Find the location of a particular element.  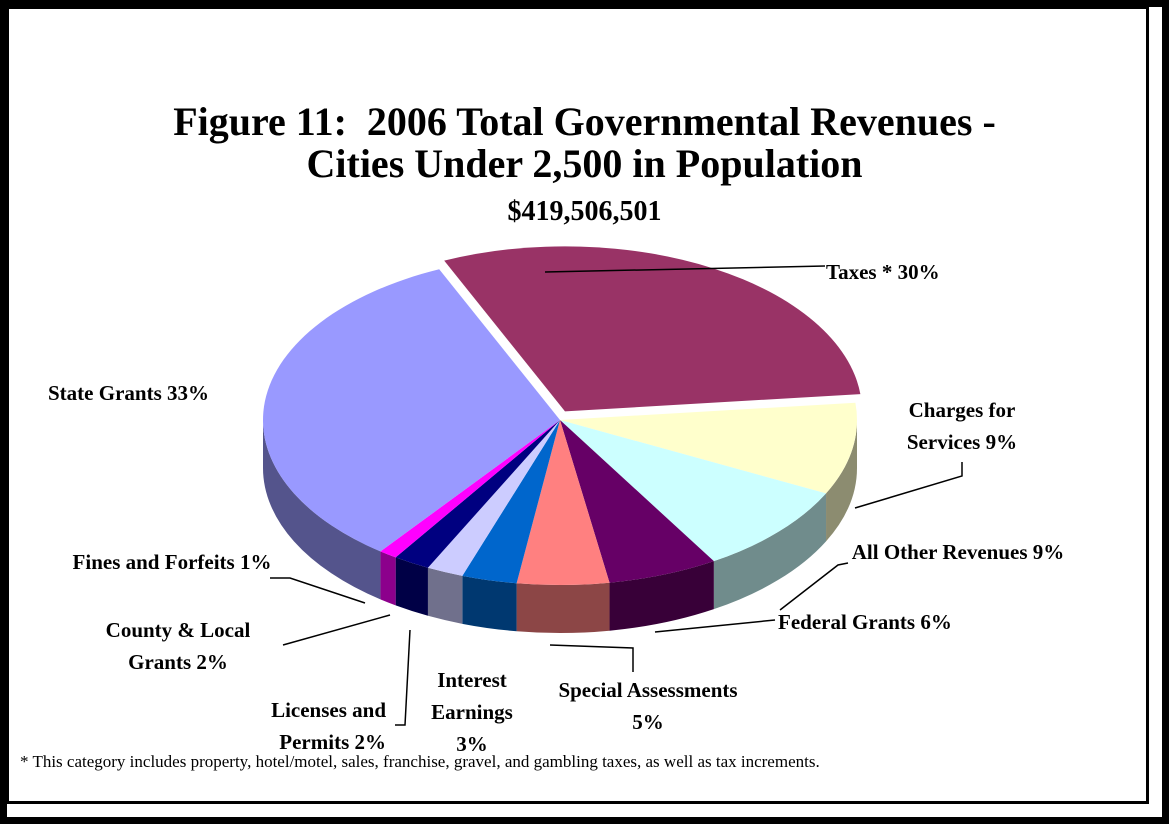

category-label: All Other Revenues is located at coordinates (939, 552).